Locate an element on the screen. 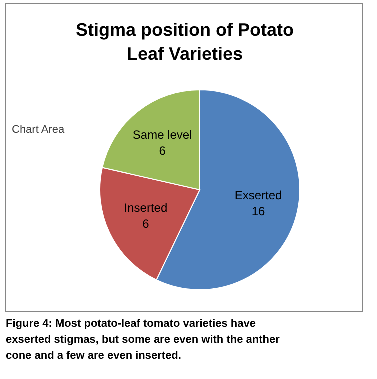 This screenshot has width=377, height=379. slice-label: Inserted is located at coordinates (146, 208).